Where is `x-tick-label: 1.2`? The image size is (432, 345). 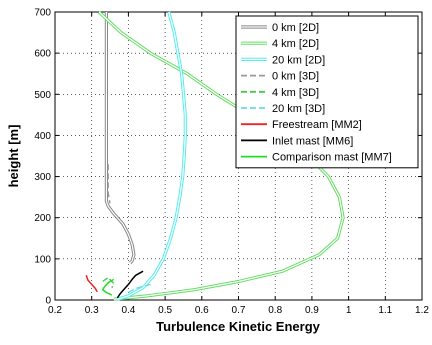 x-tick-label: 1.2 is located at coordinates (422, 310).